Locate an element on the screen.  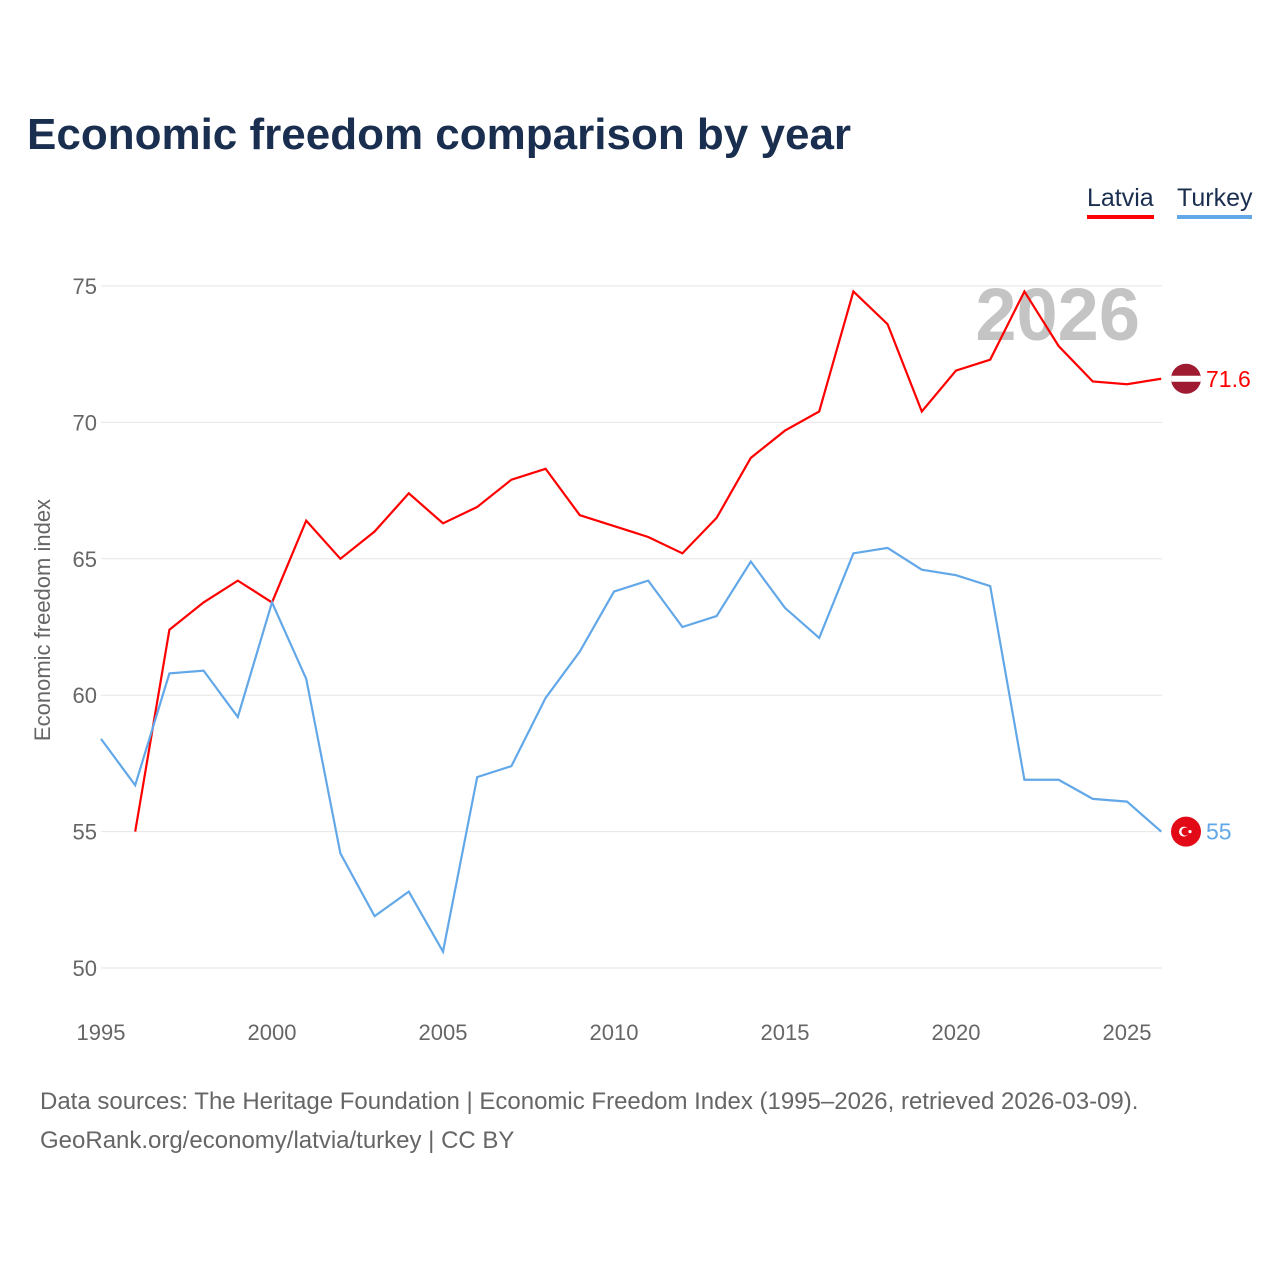
end-label-latvia: 71.6 is located at coordinates (1228, 379).